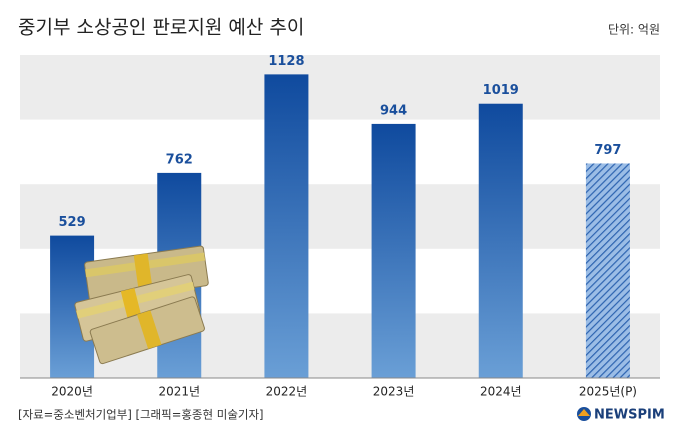 The height and width of the screenshot is (442, 680). Describe the element at coordinates (179, 392) in the screenshot. I see `x-tick-label: 2021년` at that location.